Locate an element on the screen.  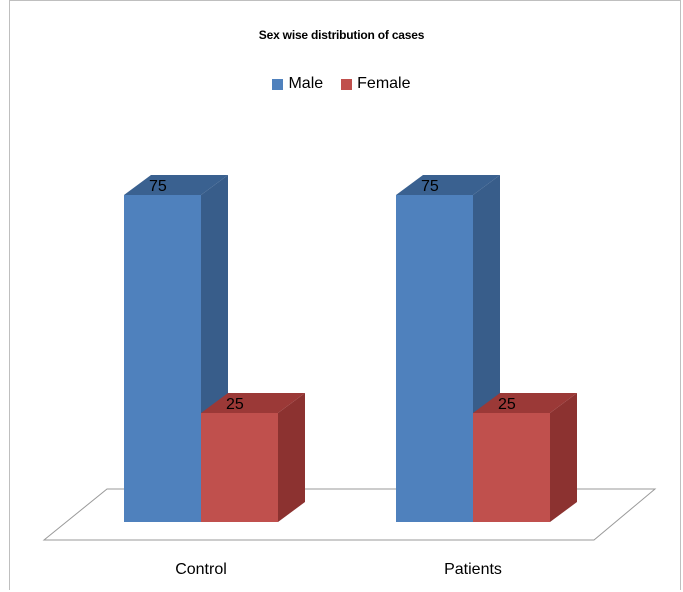
data-label-female-control: 25 is located at coordinates (235, 404).